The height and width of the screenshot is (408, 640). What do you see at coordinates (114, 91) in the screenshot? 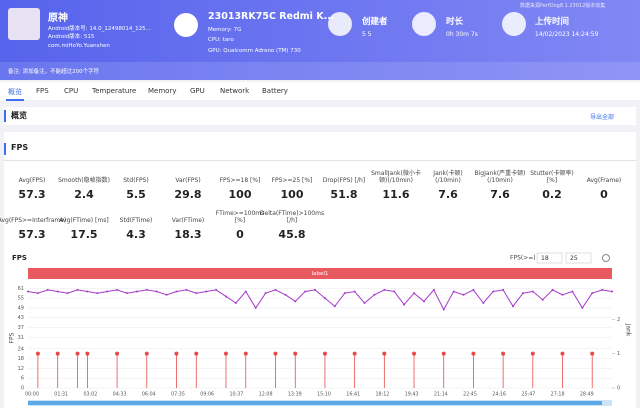
I see `tab: Temperature` at bounding box center [114, 91].